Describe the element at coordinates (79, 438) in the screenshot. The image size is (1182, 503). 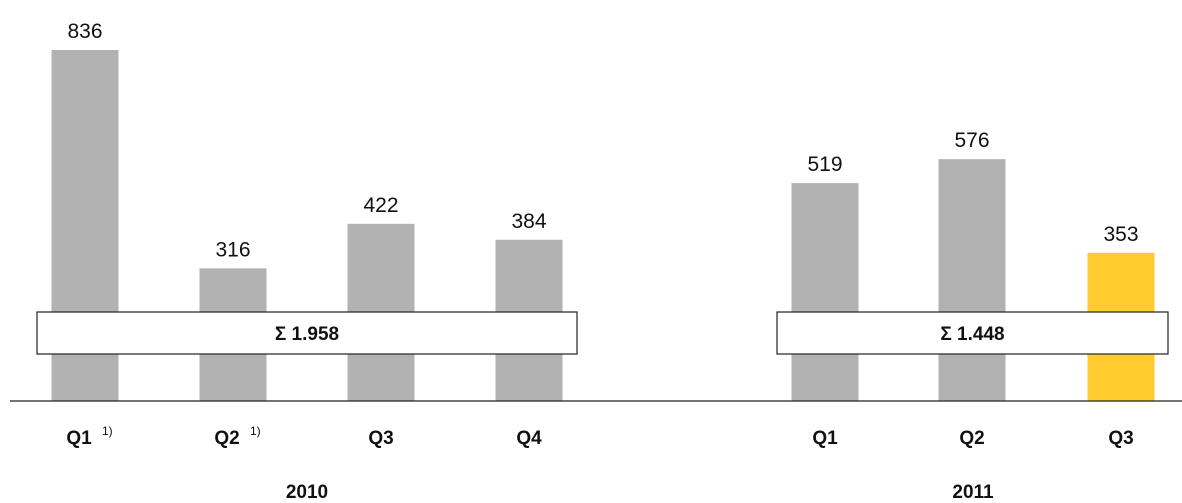
I see `category-label-2010-q1: Q1` at that location.